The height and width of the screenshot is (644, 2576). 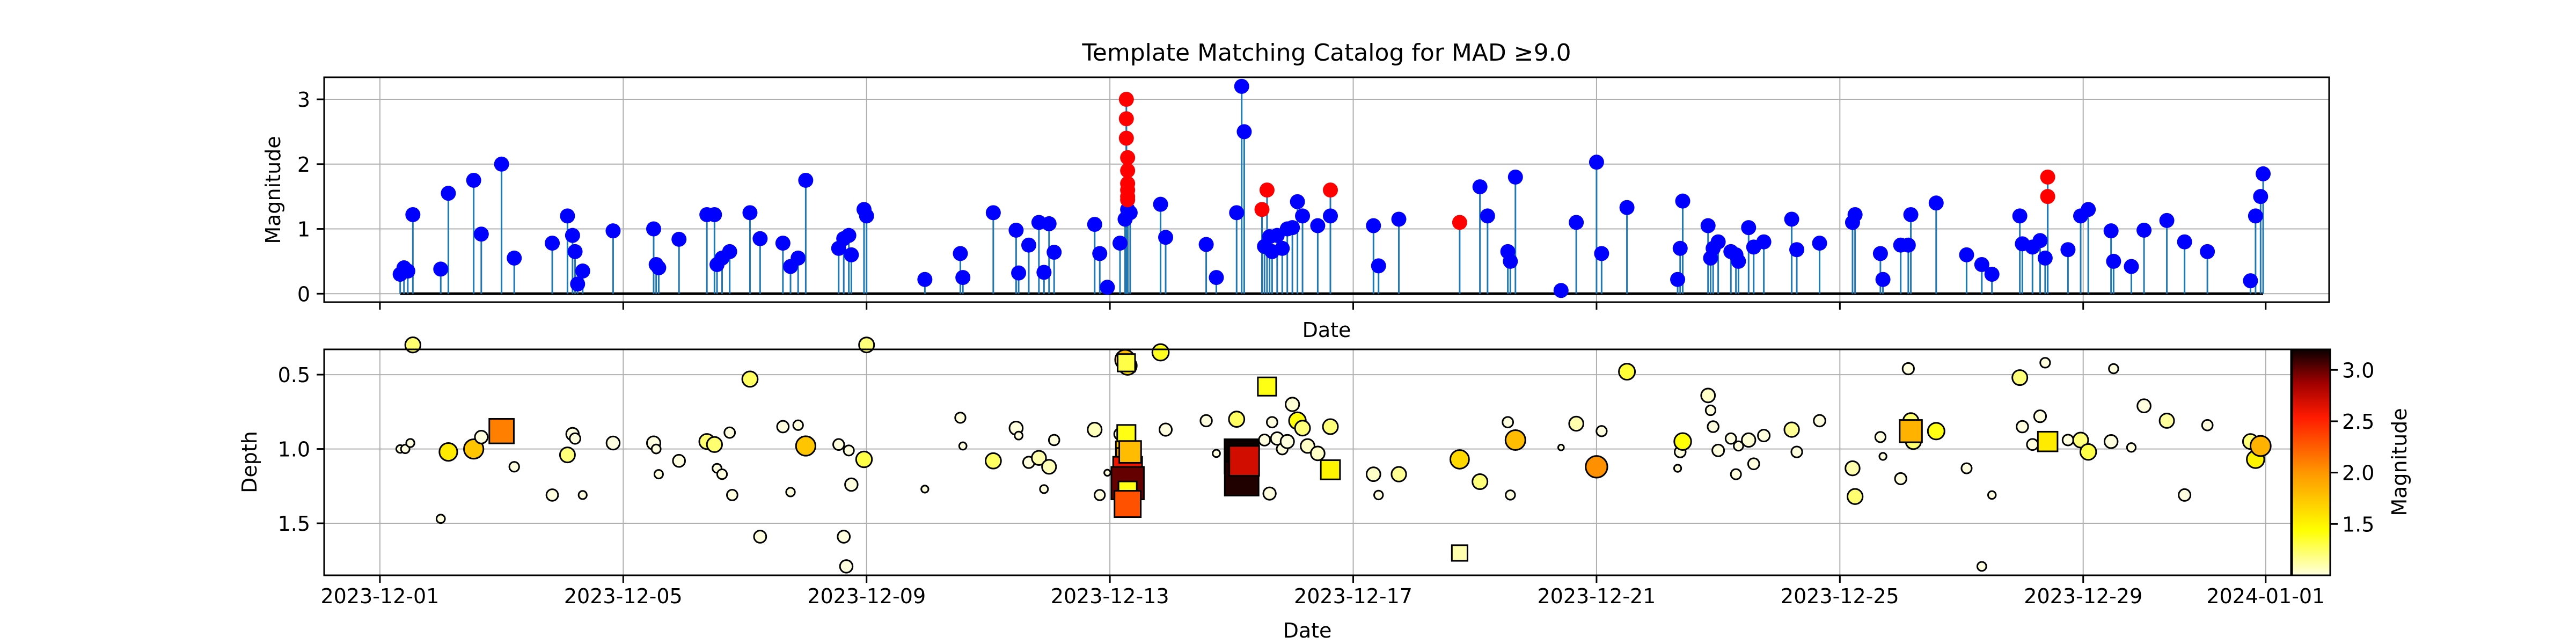 I want to click on depth-y-tick-label: 1.0, so click(x=294, y=450).